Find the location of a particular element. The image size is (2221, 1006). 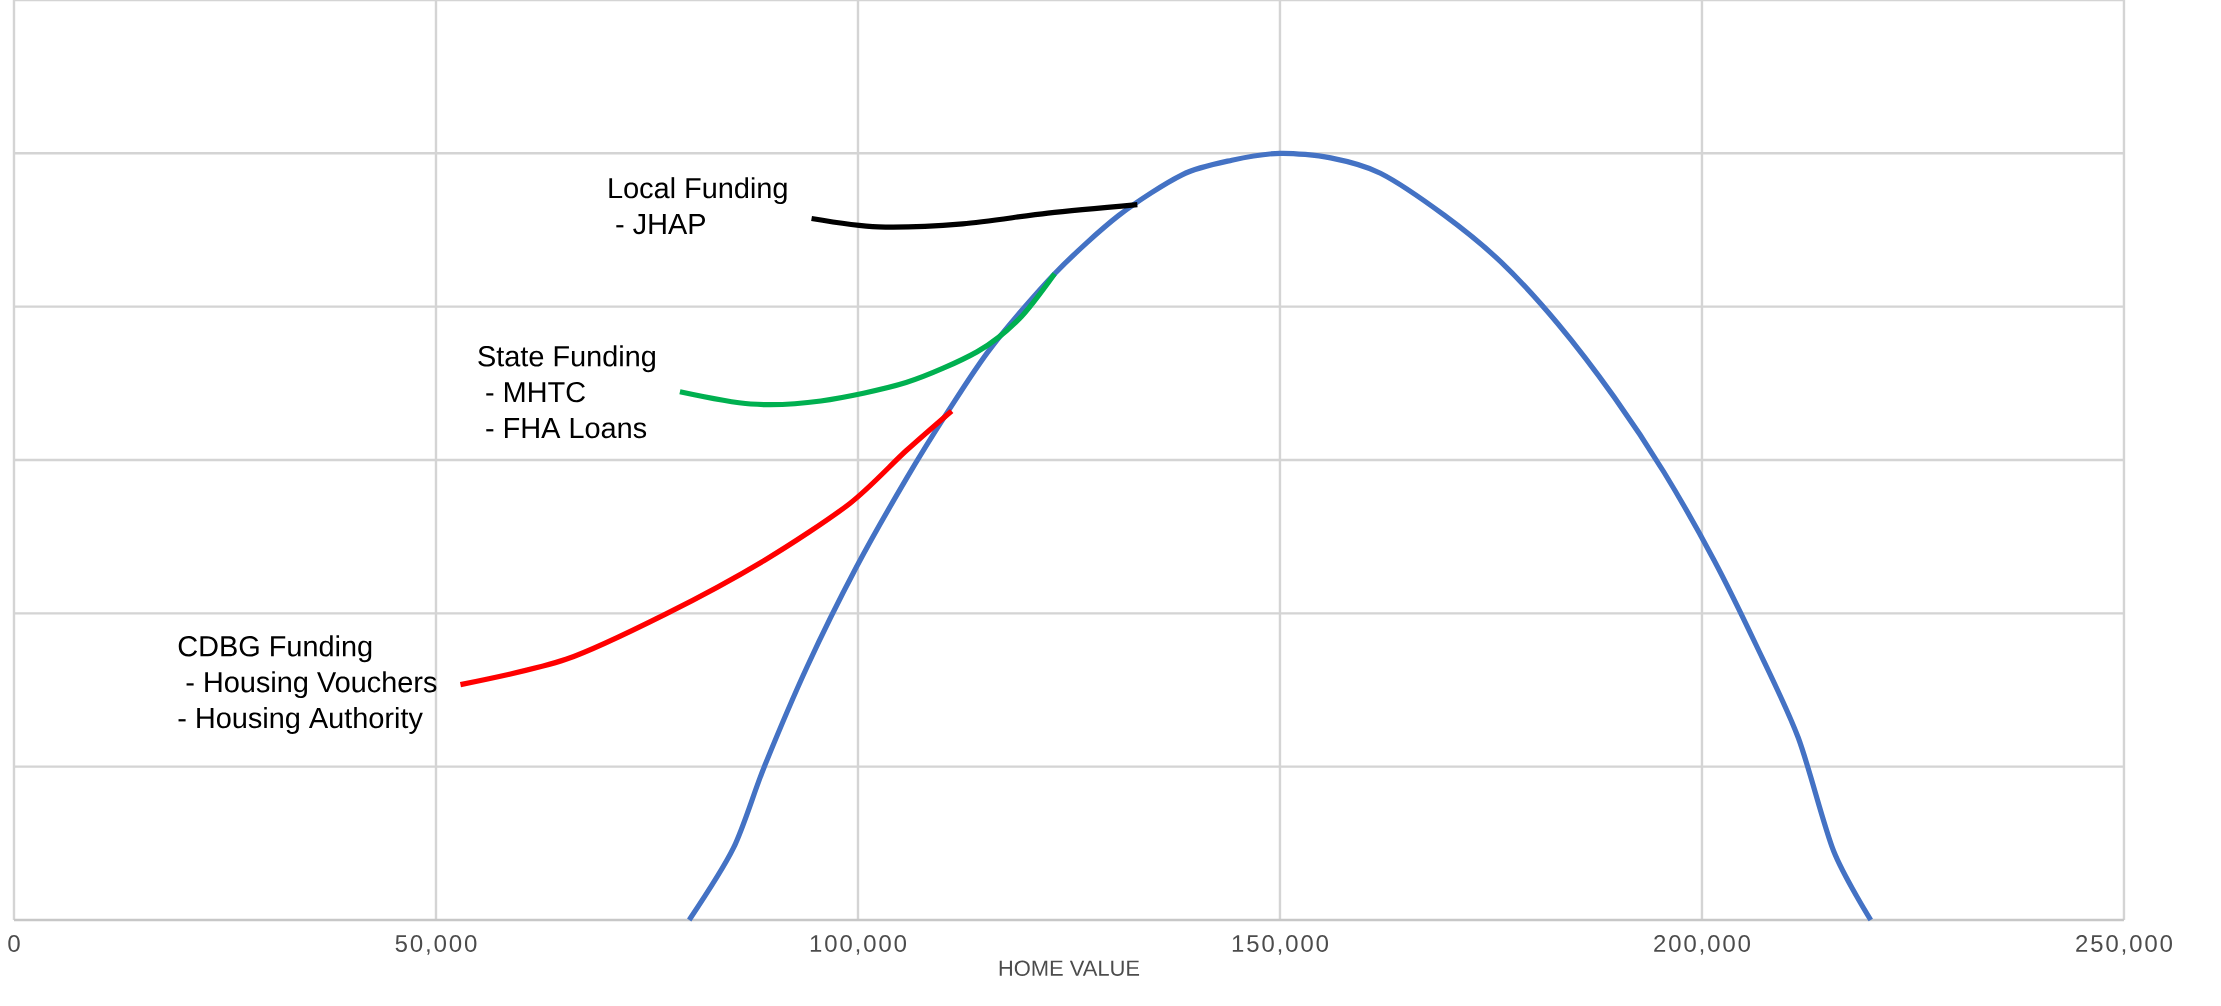

annotation: CDBG Funding is located at coordinates (275, 649).